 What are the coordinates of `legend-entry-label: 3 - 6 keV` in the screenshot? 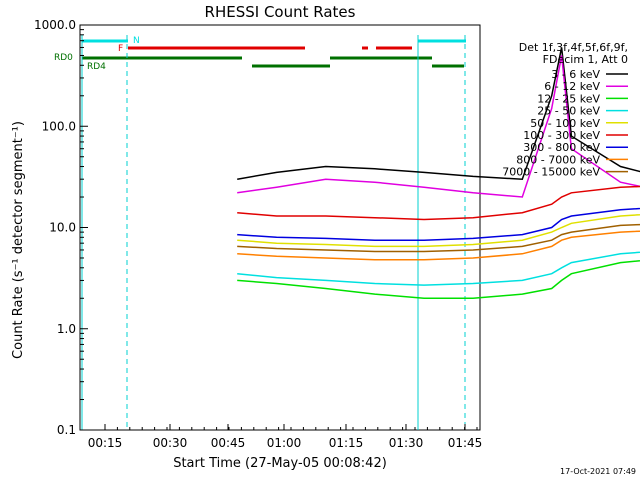 It's located at (575, 74).